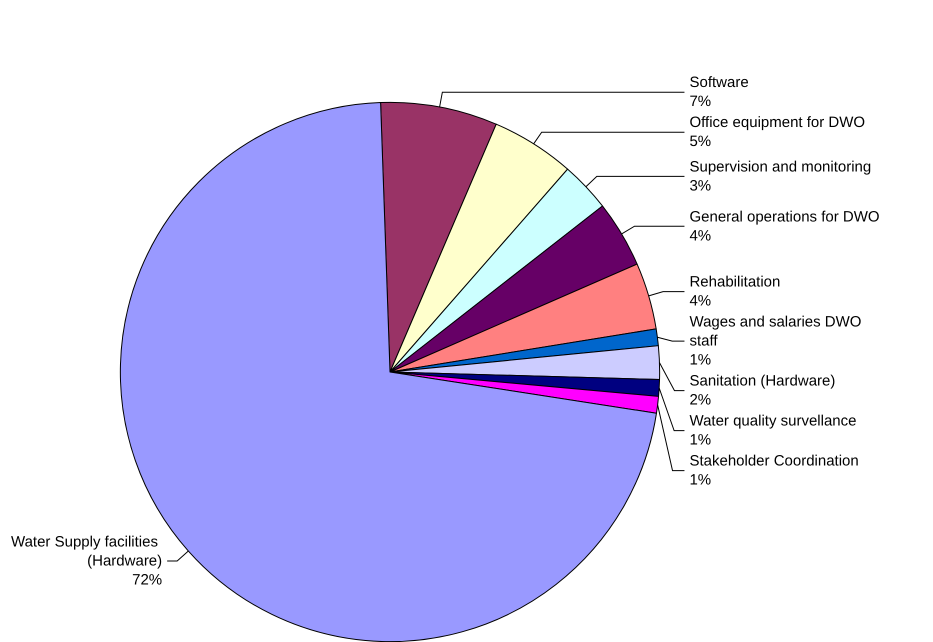 Image resolution: width=933 pixels, height=642 pixels. I want to click on slice-label: Water quality survellance, so click(772, 421).